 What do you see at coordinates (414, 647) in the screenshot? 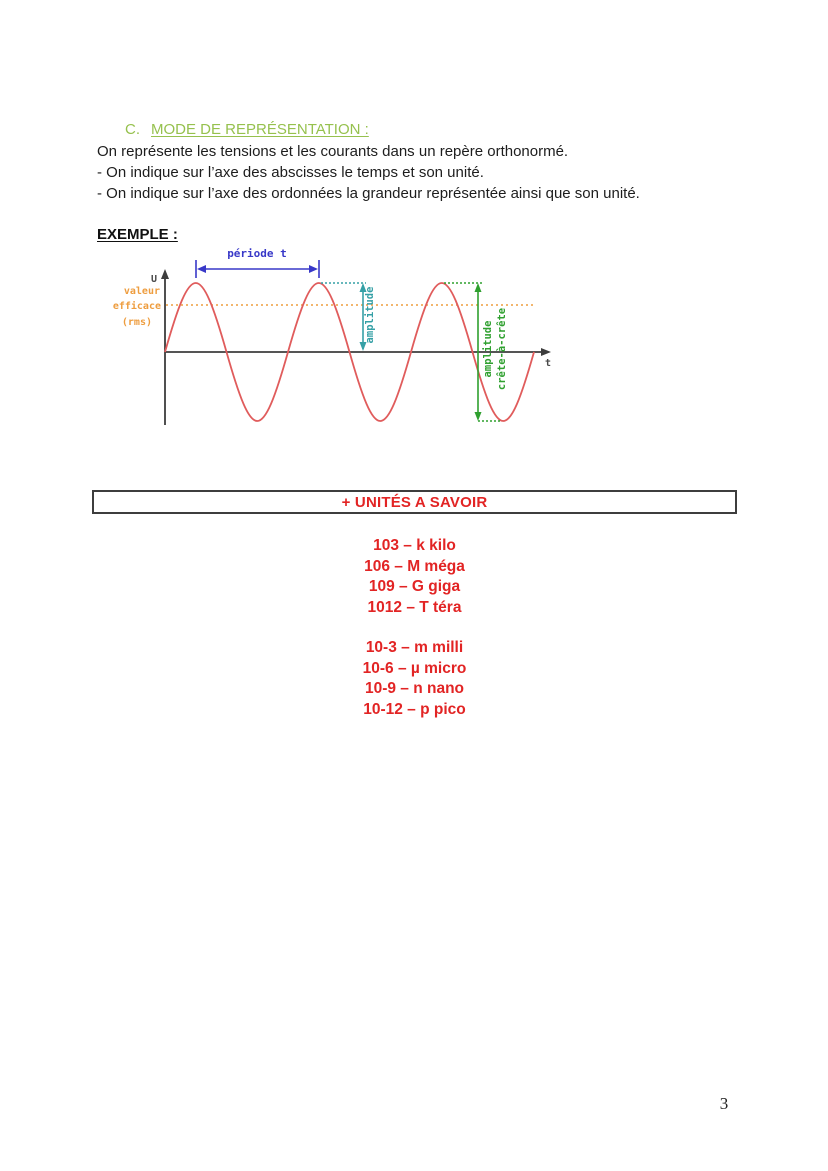
I see `unit-line: 10-3 – m milli` at bounding box center [414, 647].